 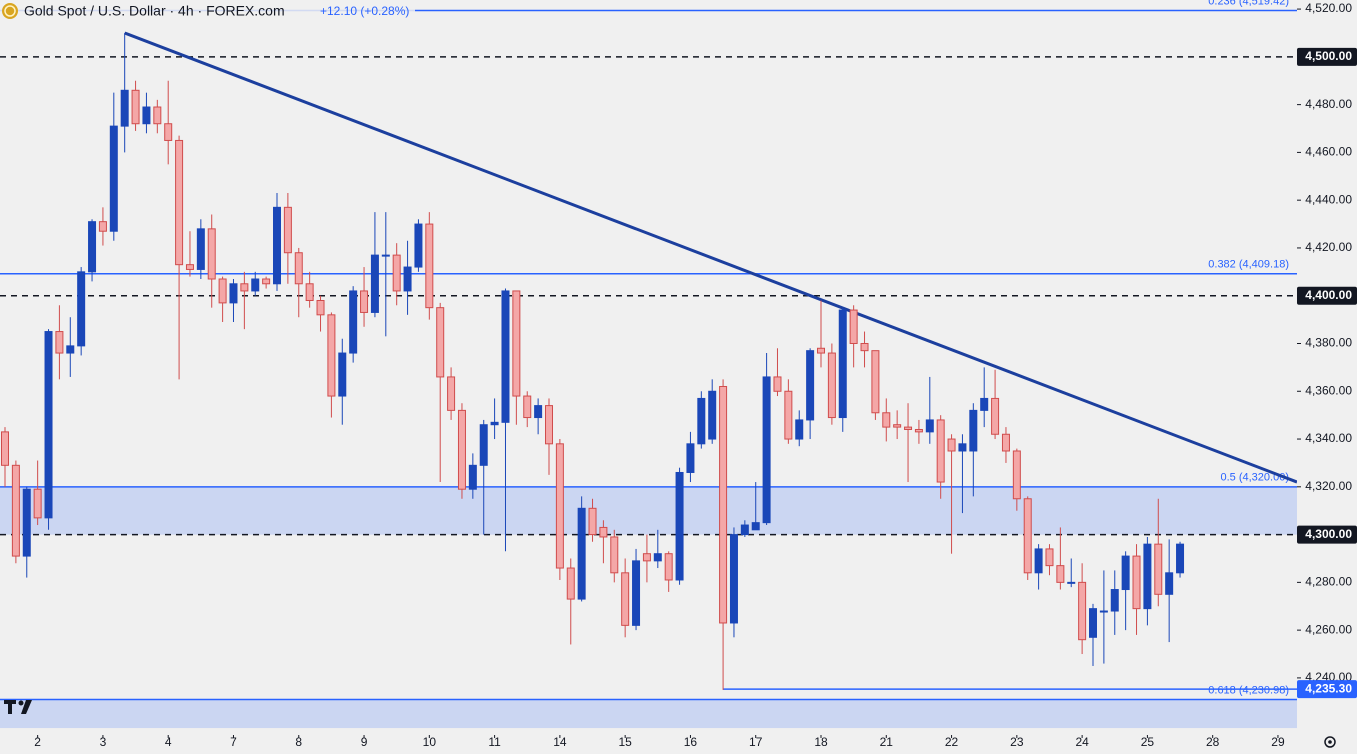 What do you see at coordinates (1213, 742) in the screenshot?
I see `x-tick-label: 28` at bounding box center [1213, 742].